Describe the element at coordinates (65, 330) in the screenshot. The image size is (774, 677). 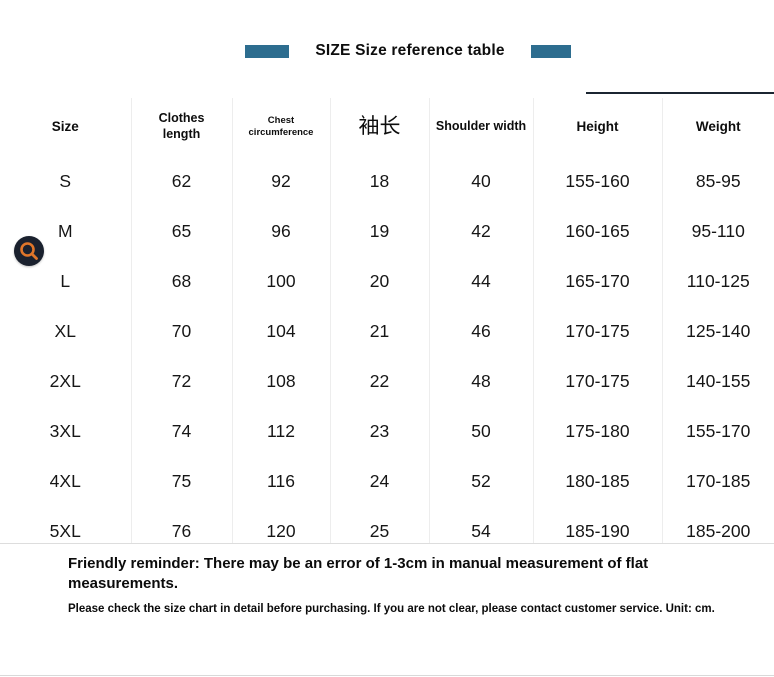
I see `size-cell: XL` at that location.